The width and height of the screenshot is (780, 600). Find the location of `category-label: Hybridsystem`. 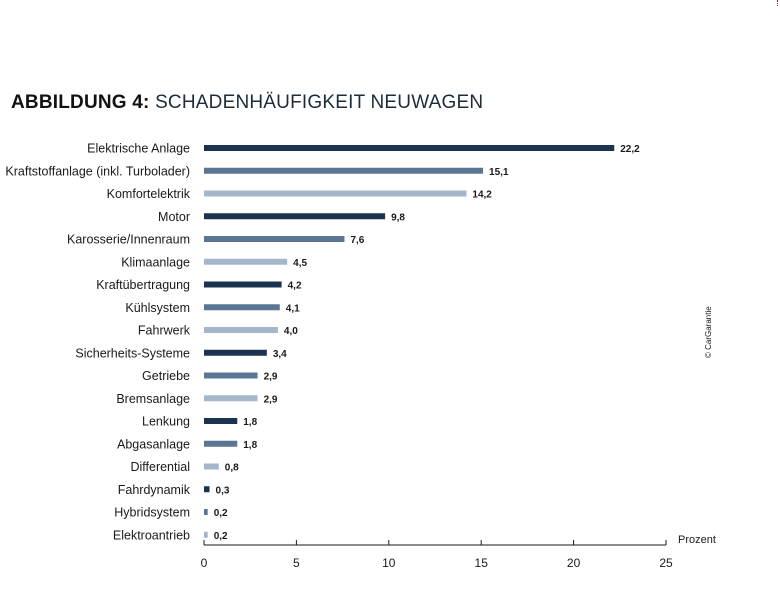

category-label: Hybridsystem is located at coordinates (152, 513).